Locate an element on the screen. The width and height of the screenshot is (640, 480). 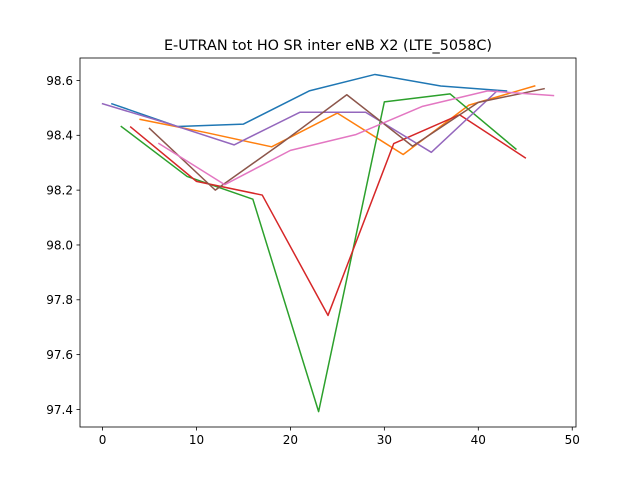
x-axis: 0 10 20 30 40 50 is located at coordinates (339, 437).